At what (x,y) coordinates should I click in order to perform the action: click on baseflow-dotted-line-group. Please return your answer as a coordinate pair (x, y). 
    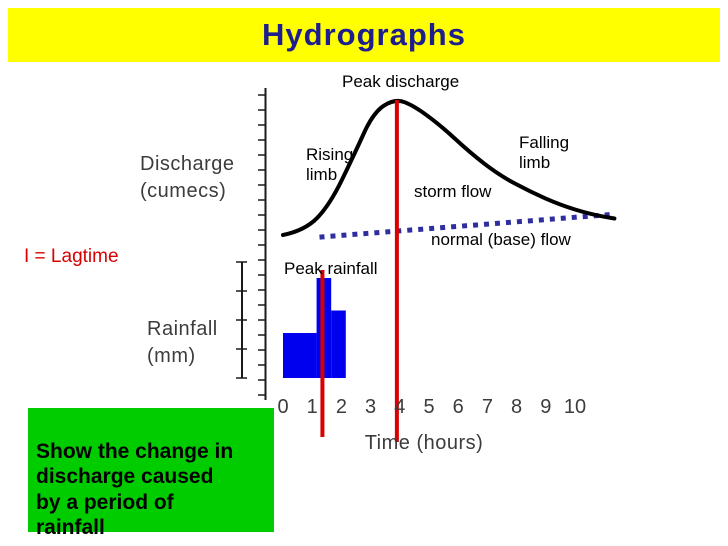
    Looking at the image, I should click on (465, 226).